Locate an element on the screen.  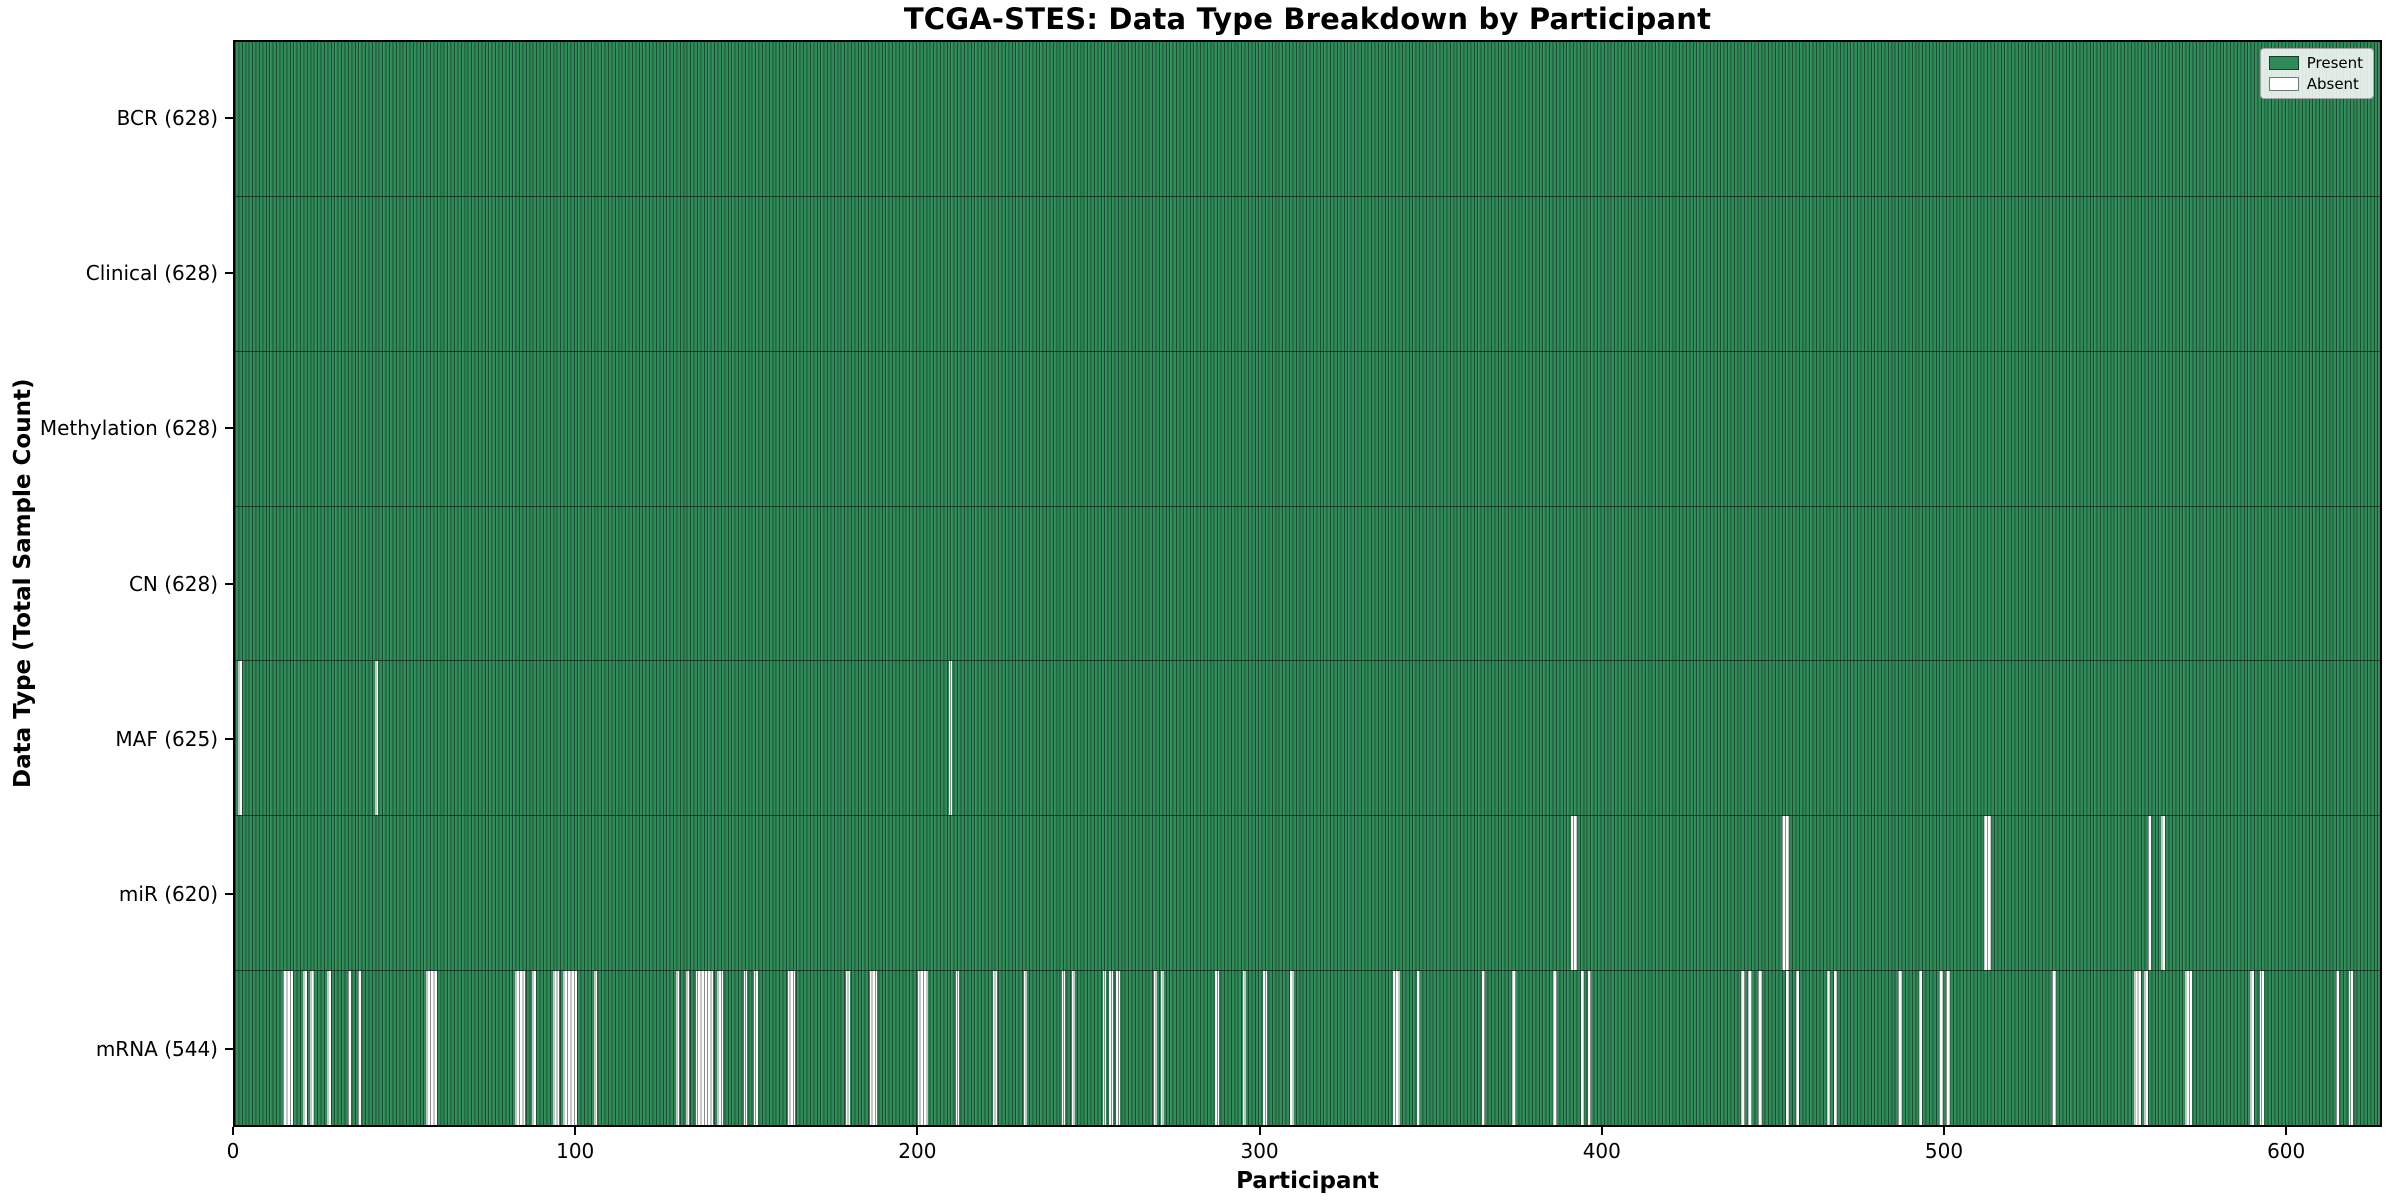
absent-swatch is located at coordinates (2283, 84).